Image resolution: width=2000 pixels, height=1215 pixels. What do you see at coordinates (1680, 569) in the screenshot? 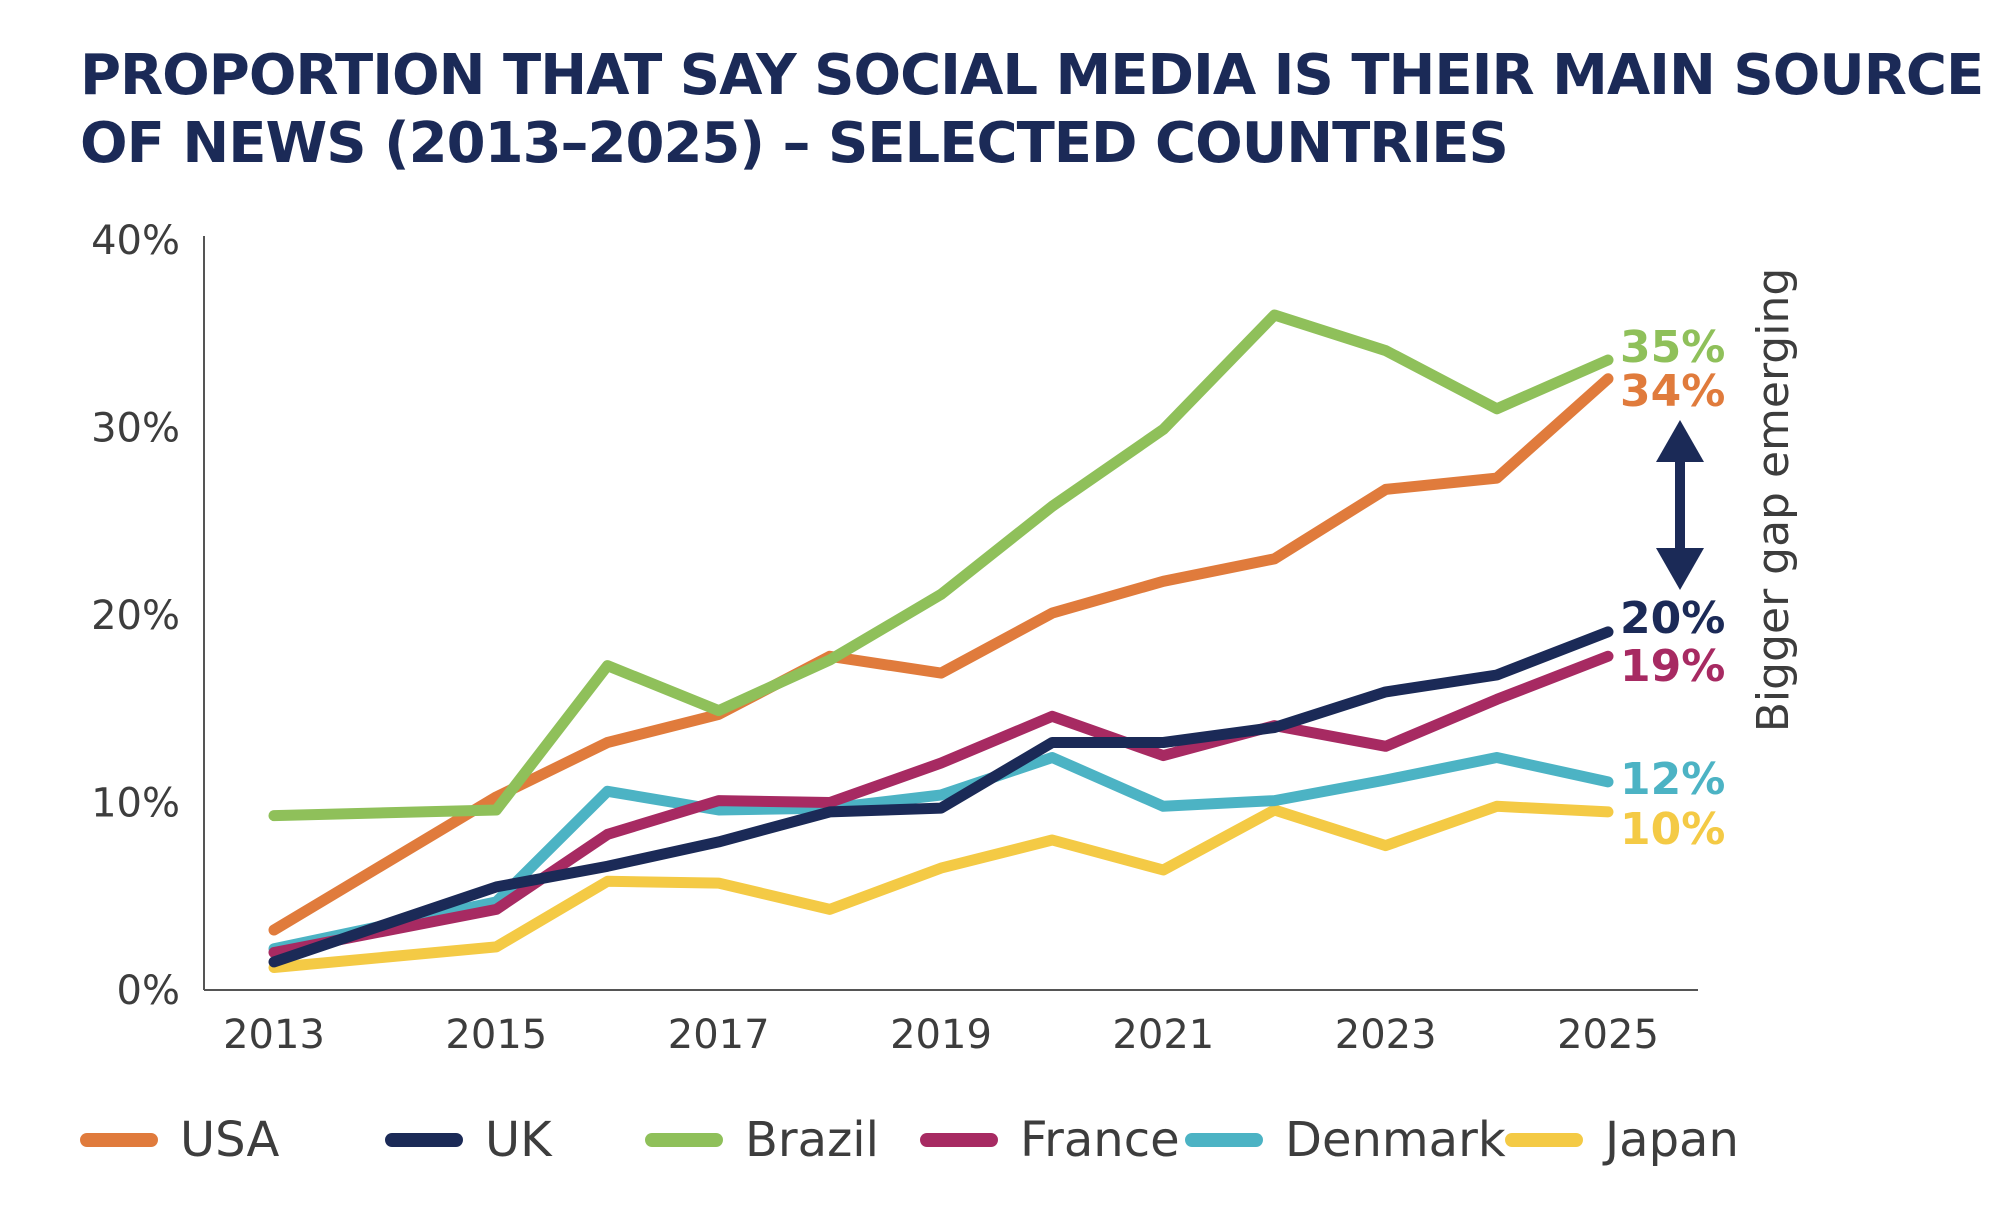
I see `gap-arrow-head-down` at bounding box center [1680, 569].